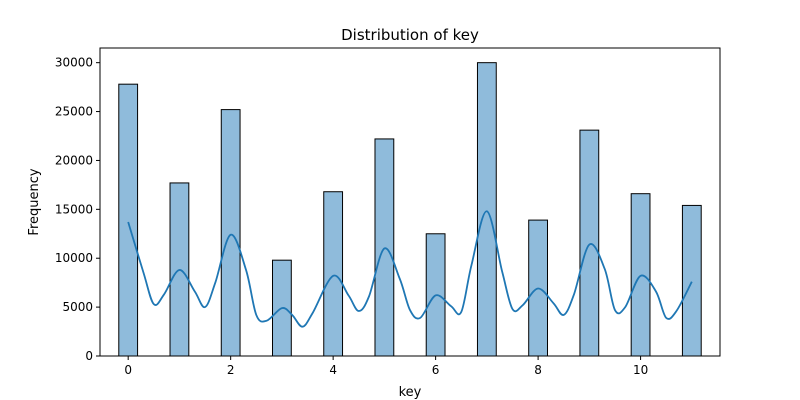 This screenshot has height=400, width=800. What do you see at coordinates (128, 370) in the screenshot?
I see `x-tick-label: 0` at bounding box center [128, 370].